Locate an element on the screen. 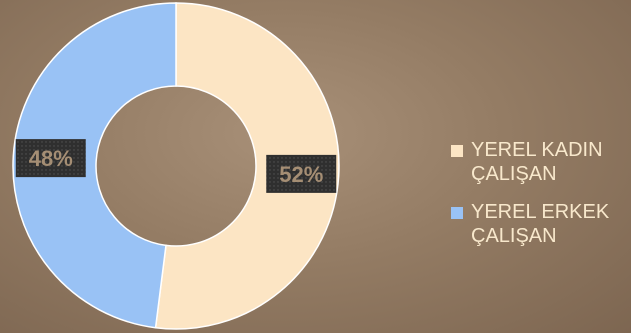 This screenshot has height=333, width=631. legend-item-yerel-erkek: YEREL ERKEK ÇALIŞAN is located at coordinates (541, 224).